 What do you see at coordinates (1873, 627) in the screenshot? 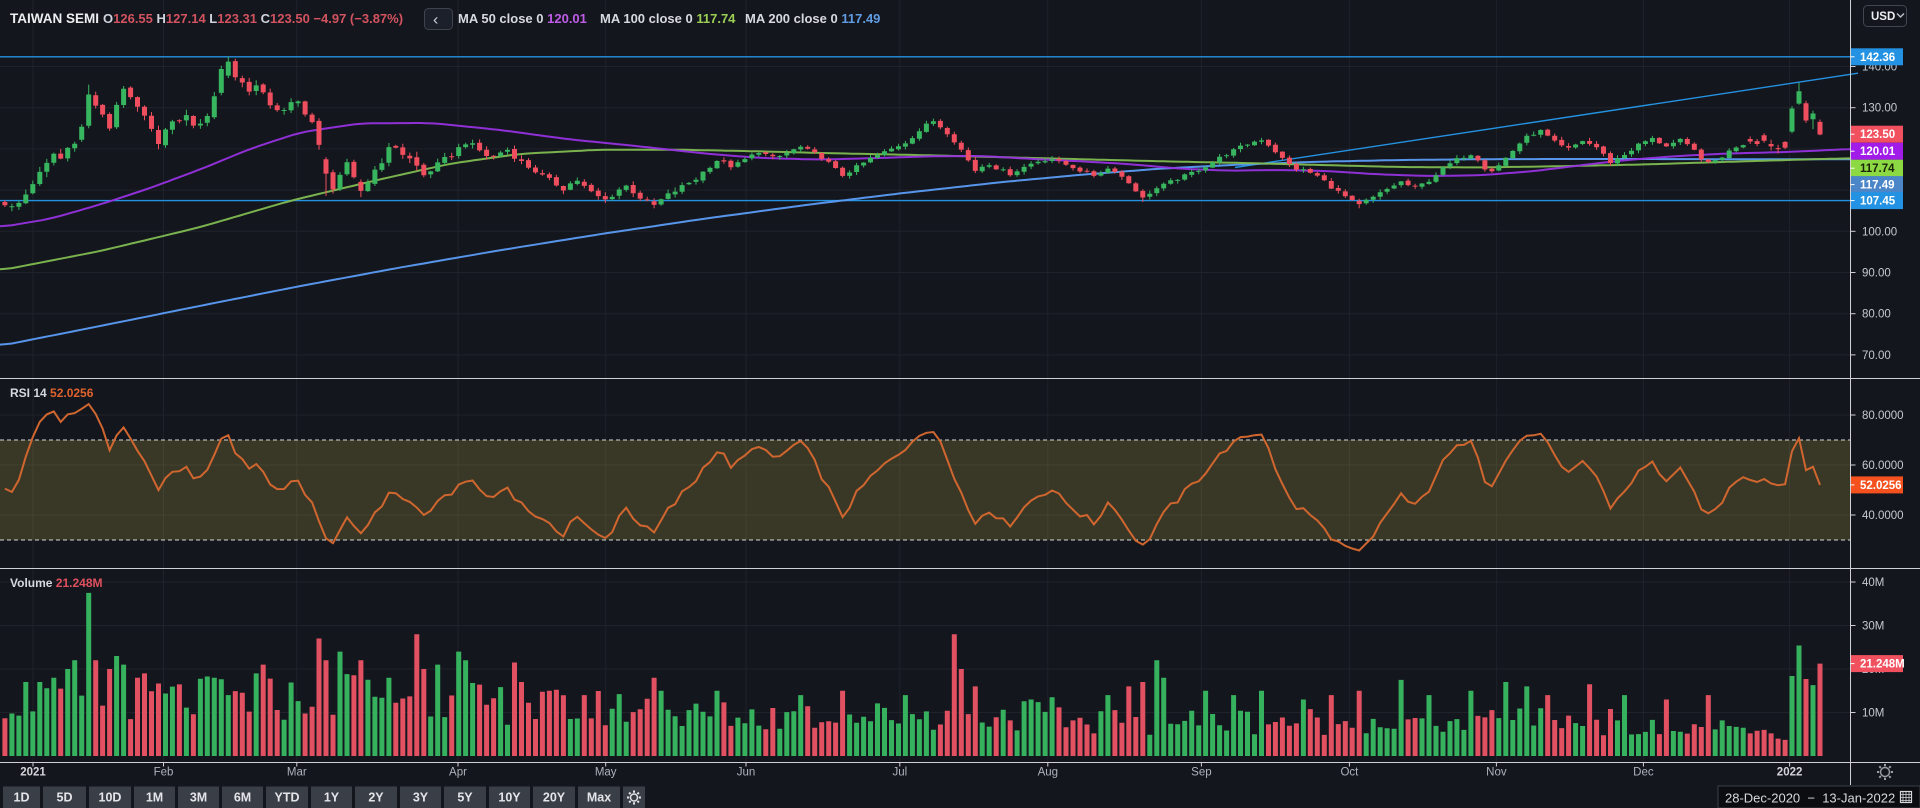
I see `svg-text: 30M` at bounding box center [1873, 627].